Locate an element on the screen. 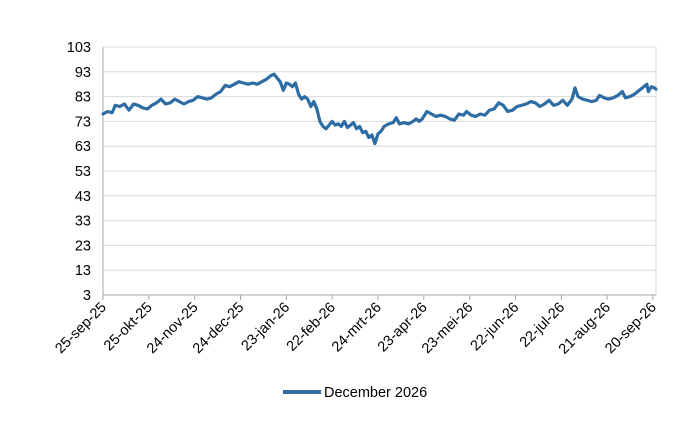  y-tick-label: 3 is located at coordinates (87, 296).